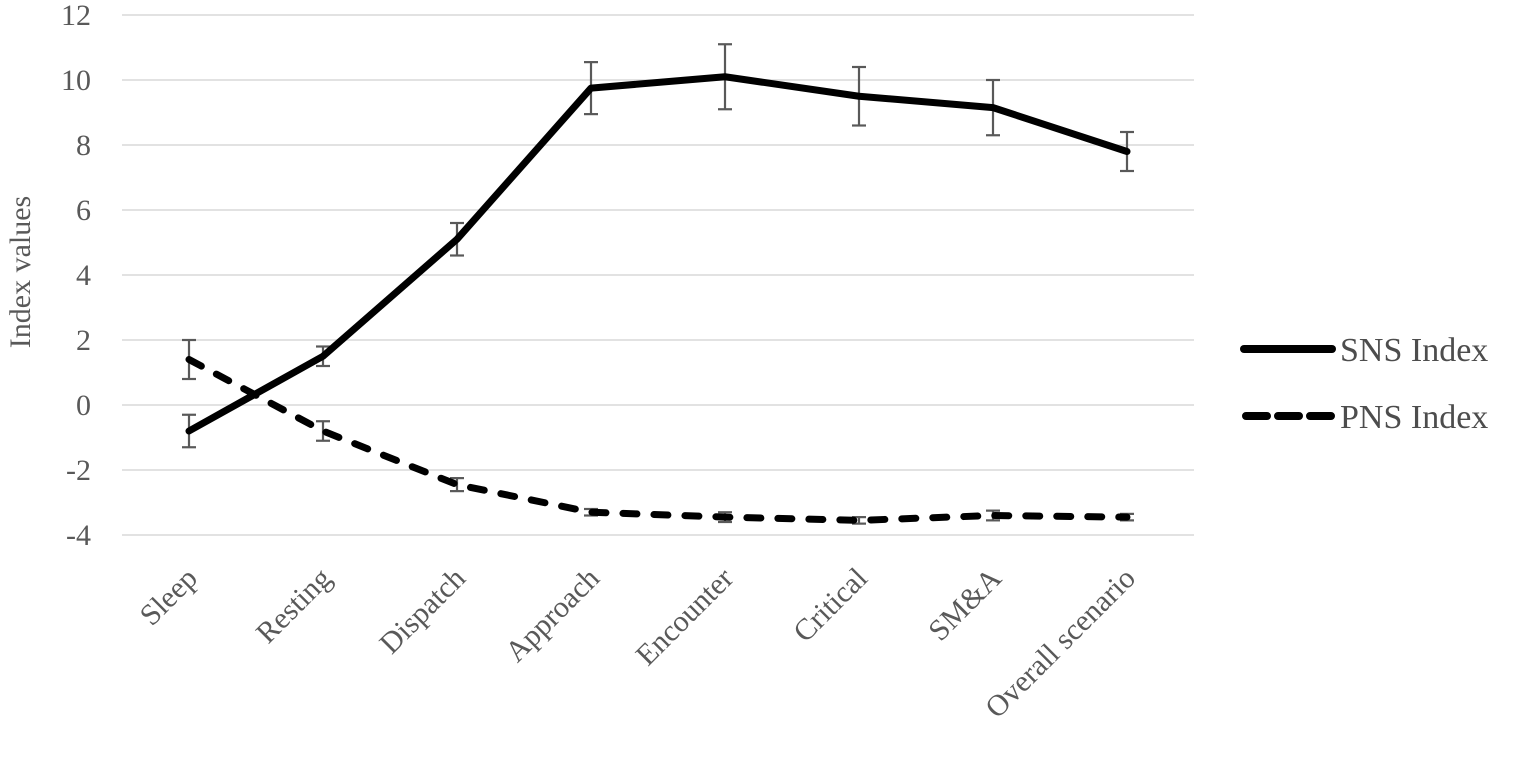  I want to click on x-axis-category-label: Approach, so click(552, 615).